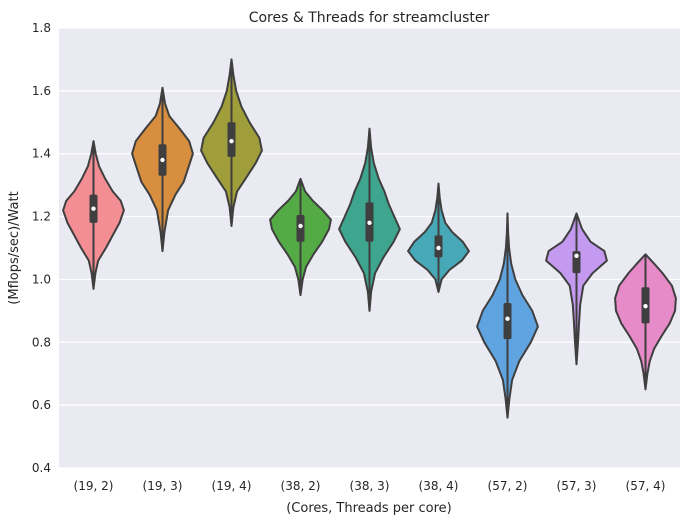  What do you see at coordinates (645, 322) in the screenshot?
I see `violin-(57, 4)` at bounding box center [645, 322].